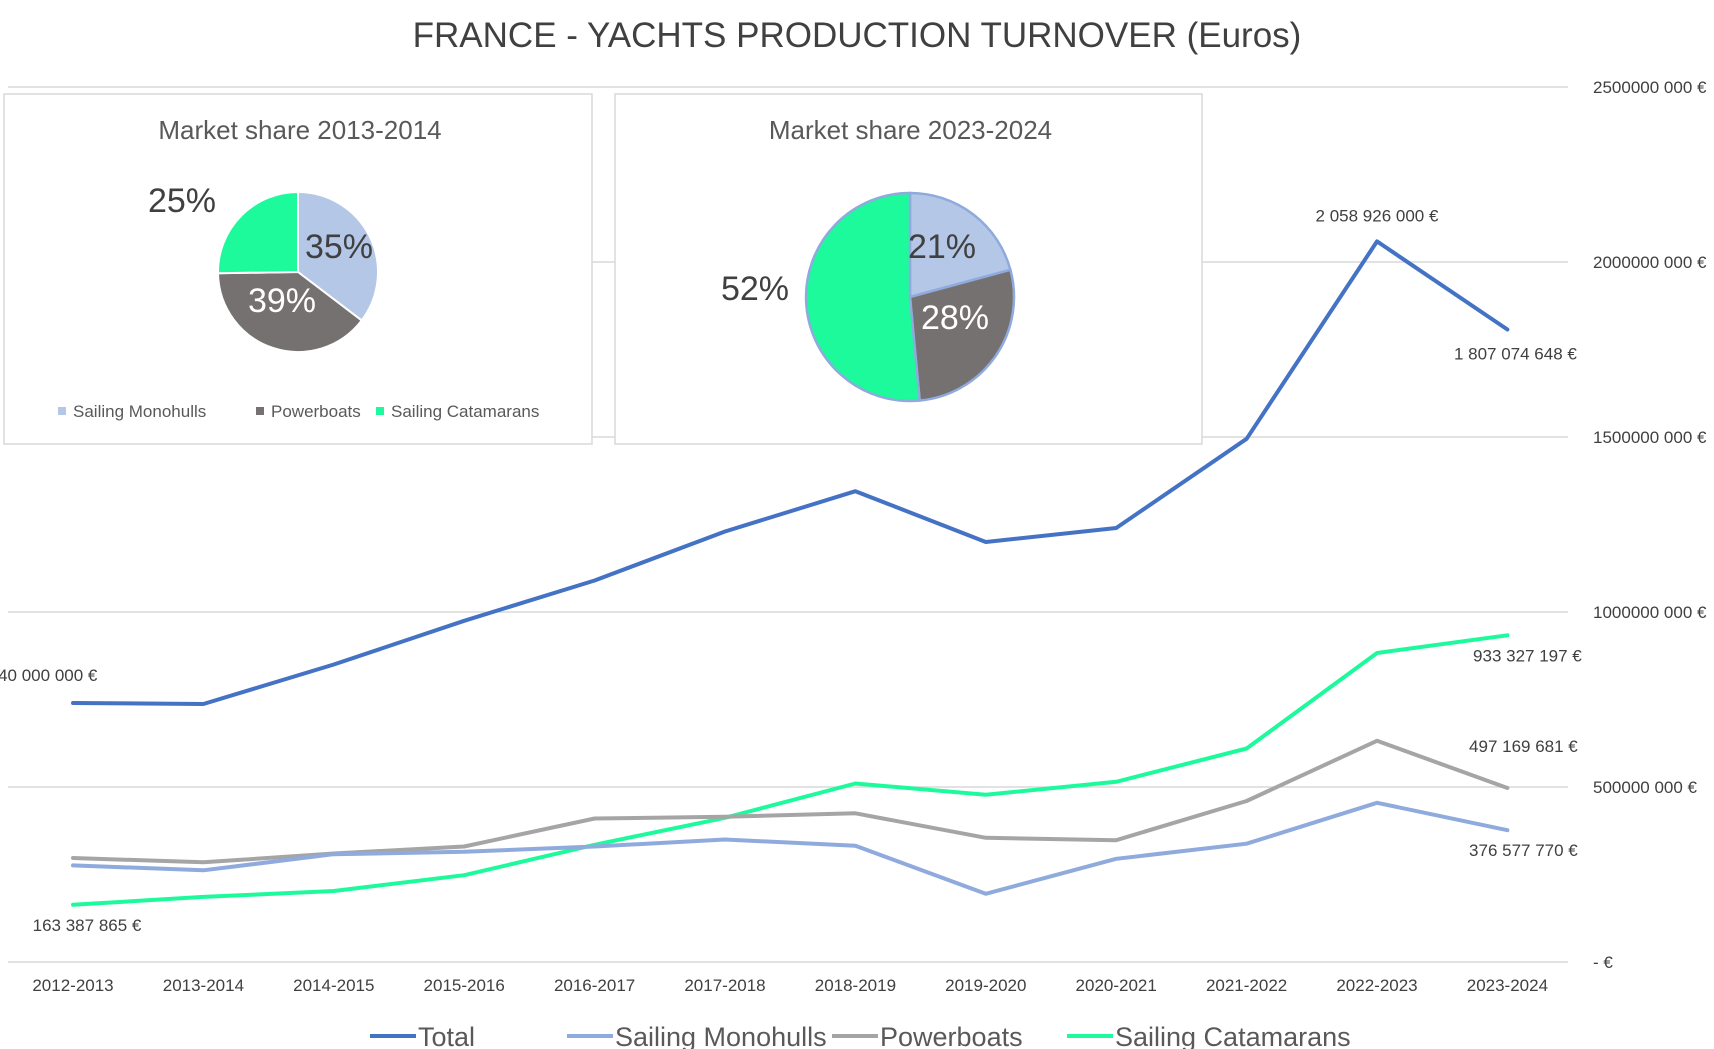 The width and height of the screenshot is (1714, 1049). What do you see at coordinates (1523, 746) in the screenshot?
I see `data-label: 497 169 681 €` at bounding box center [1523, 746].